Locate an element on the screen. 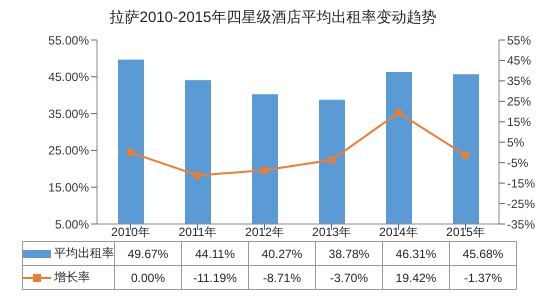 The width and height of the screenshot is (546, 301). y-tick-label: 35.00% is located at coordinates (69, 113).